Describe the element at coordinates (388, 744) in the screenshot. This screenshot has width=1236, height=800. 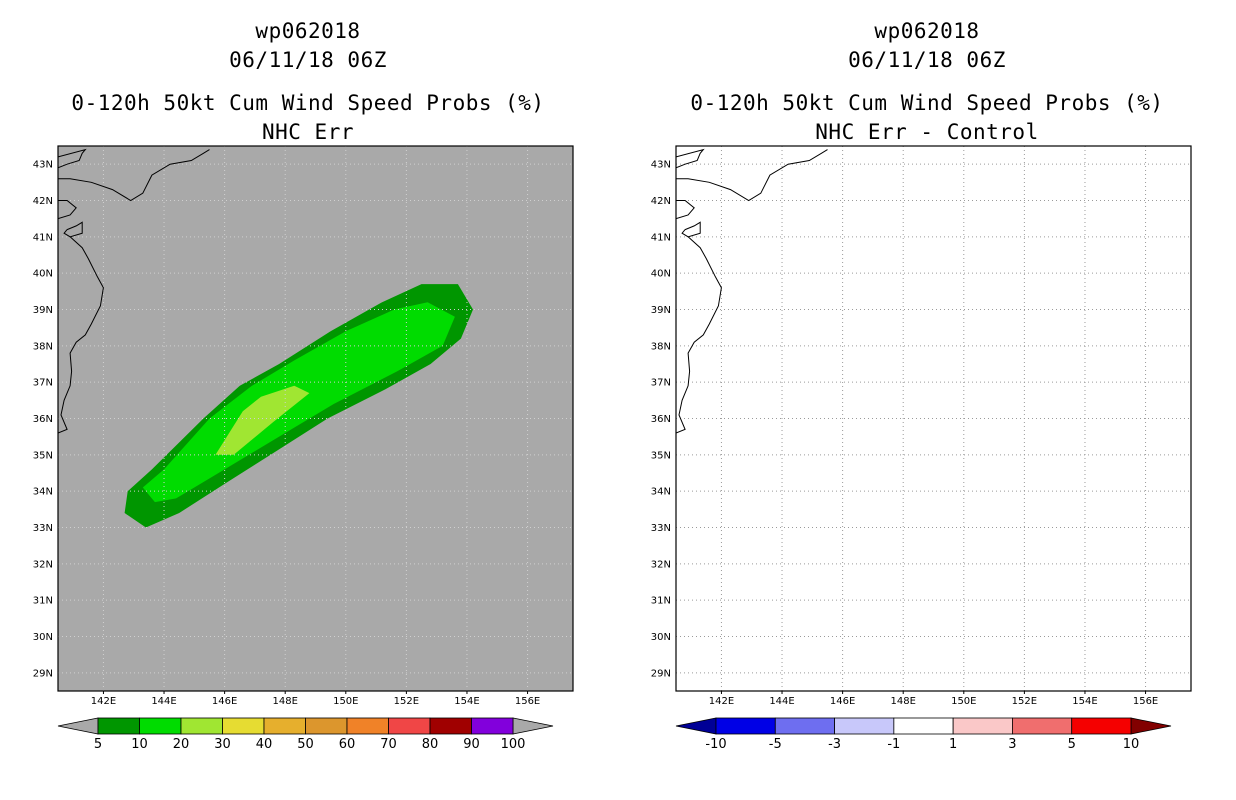
I see `colorbar-label: 70` at that location.